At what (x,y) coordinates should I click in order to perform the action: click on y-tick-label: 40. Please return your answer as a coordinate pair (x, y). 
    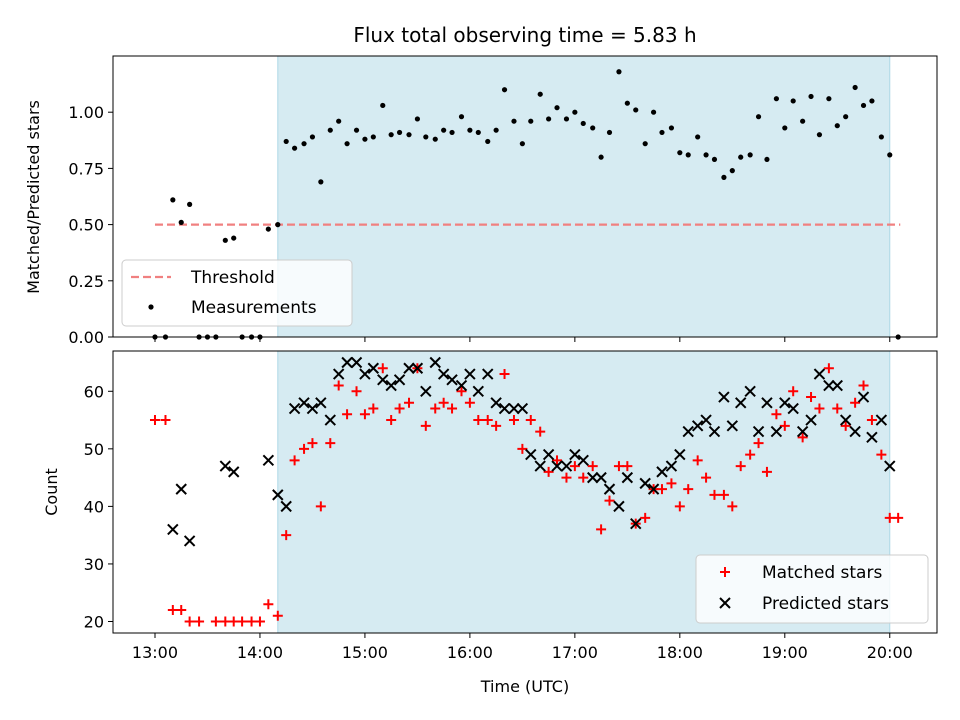
    Looking at the image, I should click on (94, 506).